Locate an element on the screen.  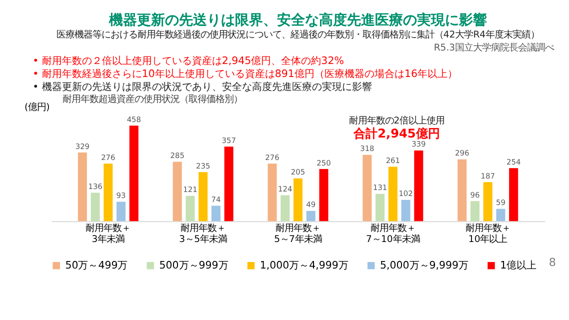
x-tick-label: 耐用年数＋5～7年未満 is located at coordinates (298, 234).